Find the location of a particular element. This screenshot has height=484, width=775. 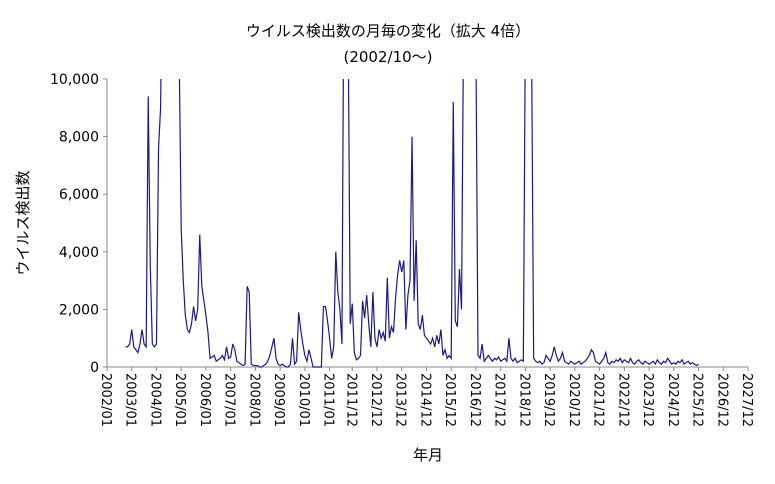

x-tick-label: 2025/12 is located at coordinates (697, 400).